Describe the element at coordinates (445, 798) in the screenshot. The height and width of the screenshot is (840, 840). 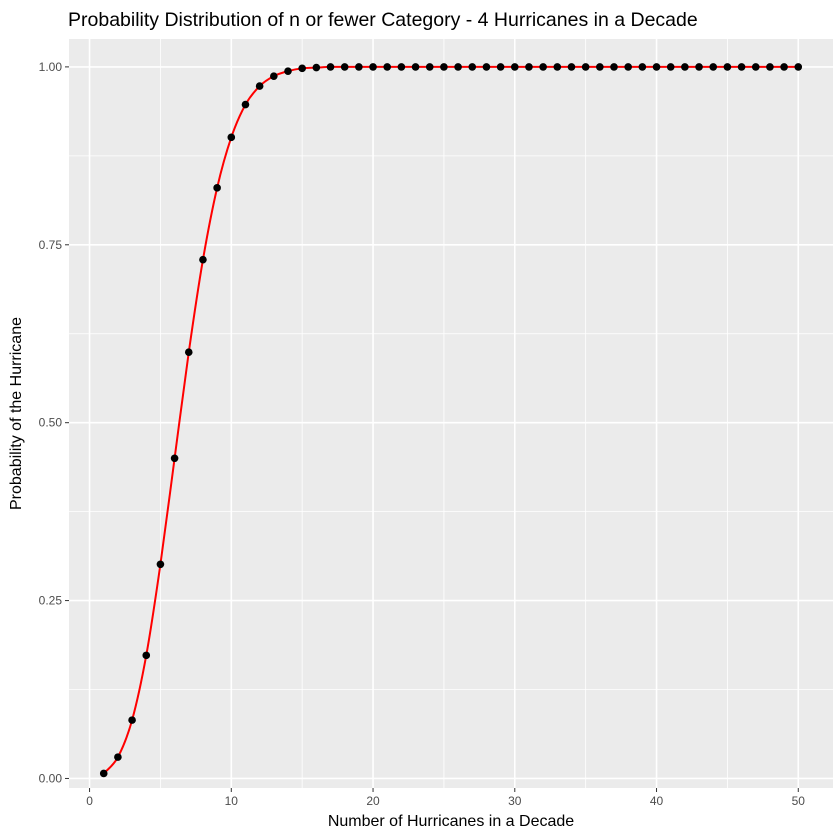
I see `x-axis: 0 10 20 30 40 50` at that location.